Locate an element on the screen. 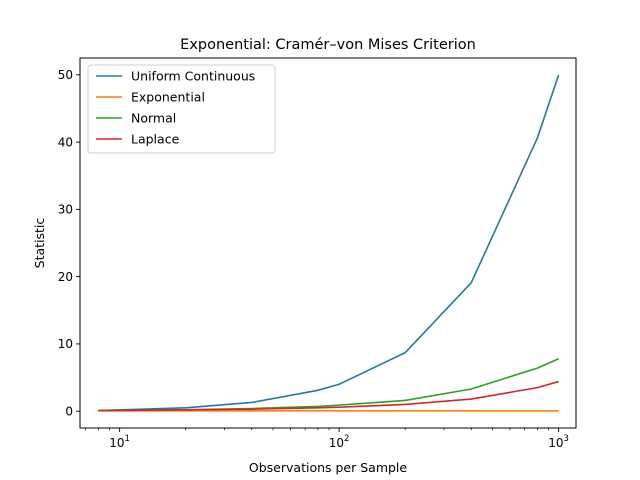 The width and height of the screenshot is (640, 480). x-tick-label: 10² is located at coordinates (339, 442).